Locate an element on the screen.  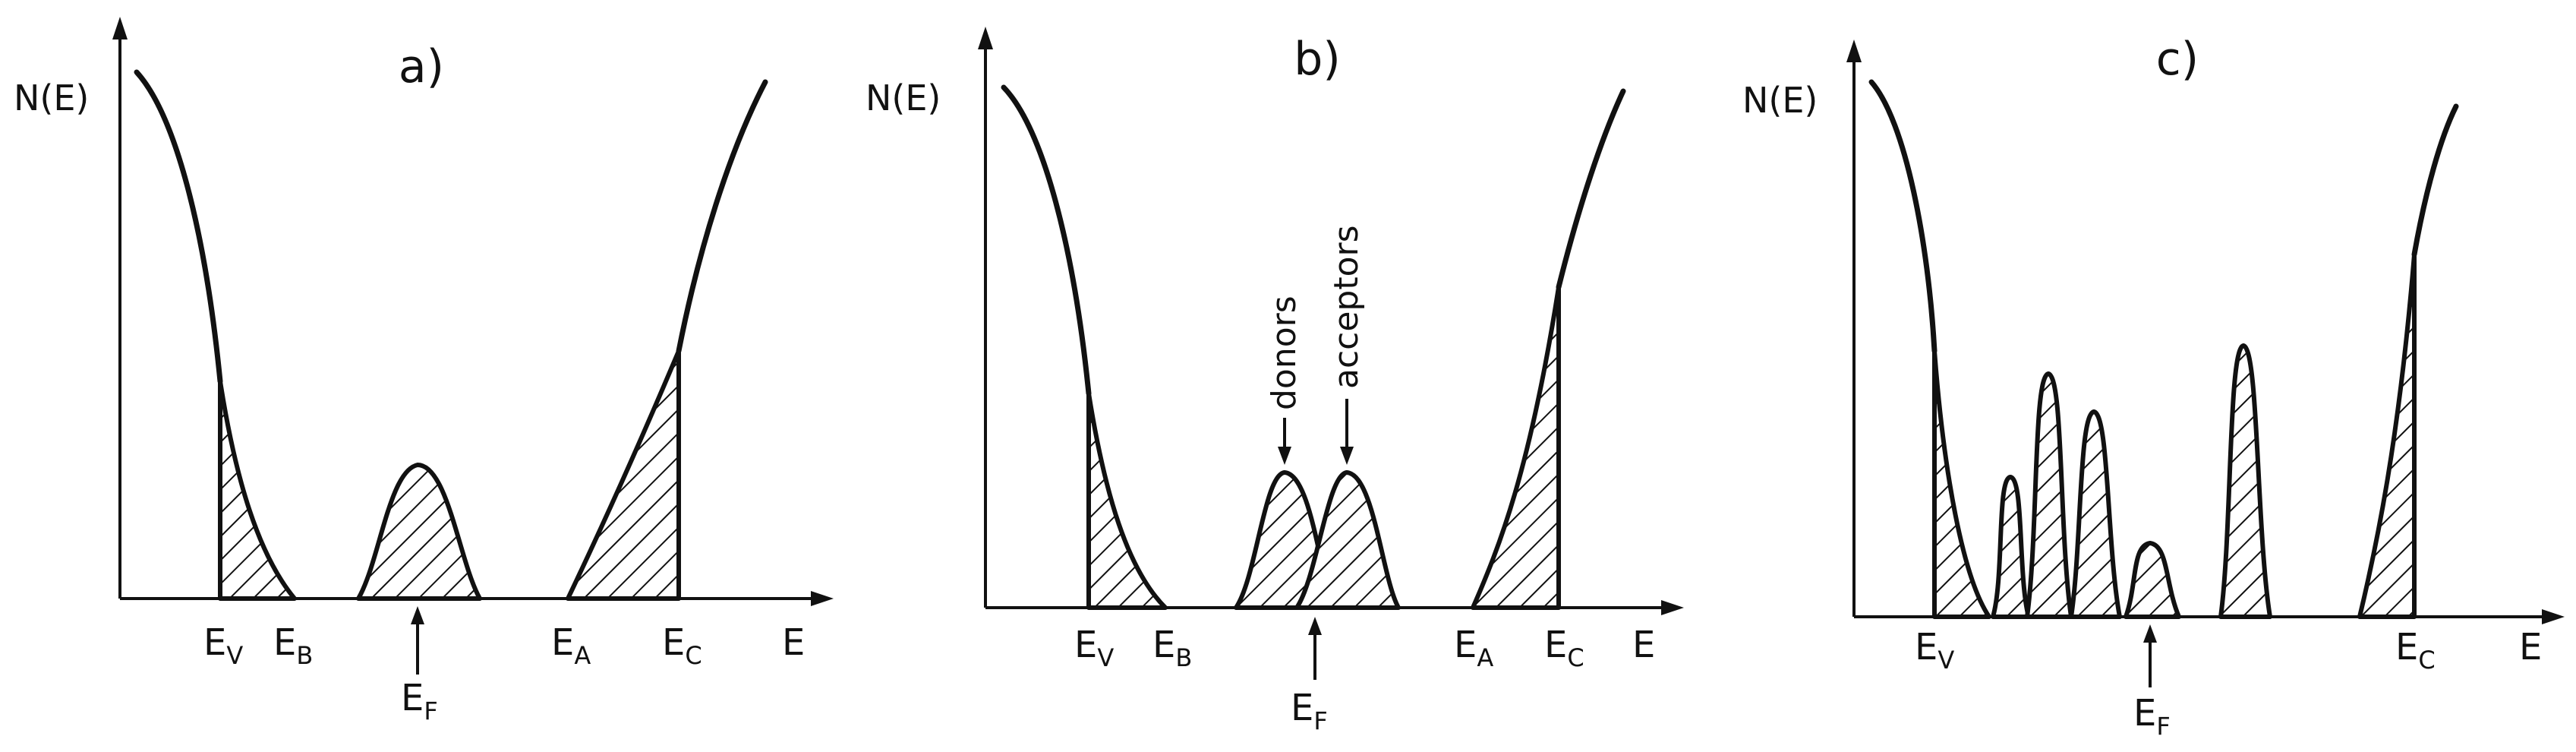
panel-c-level-v: EV is located at coordinates (1934, 650).